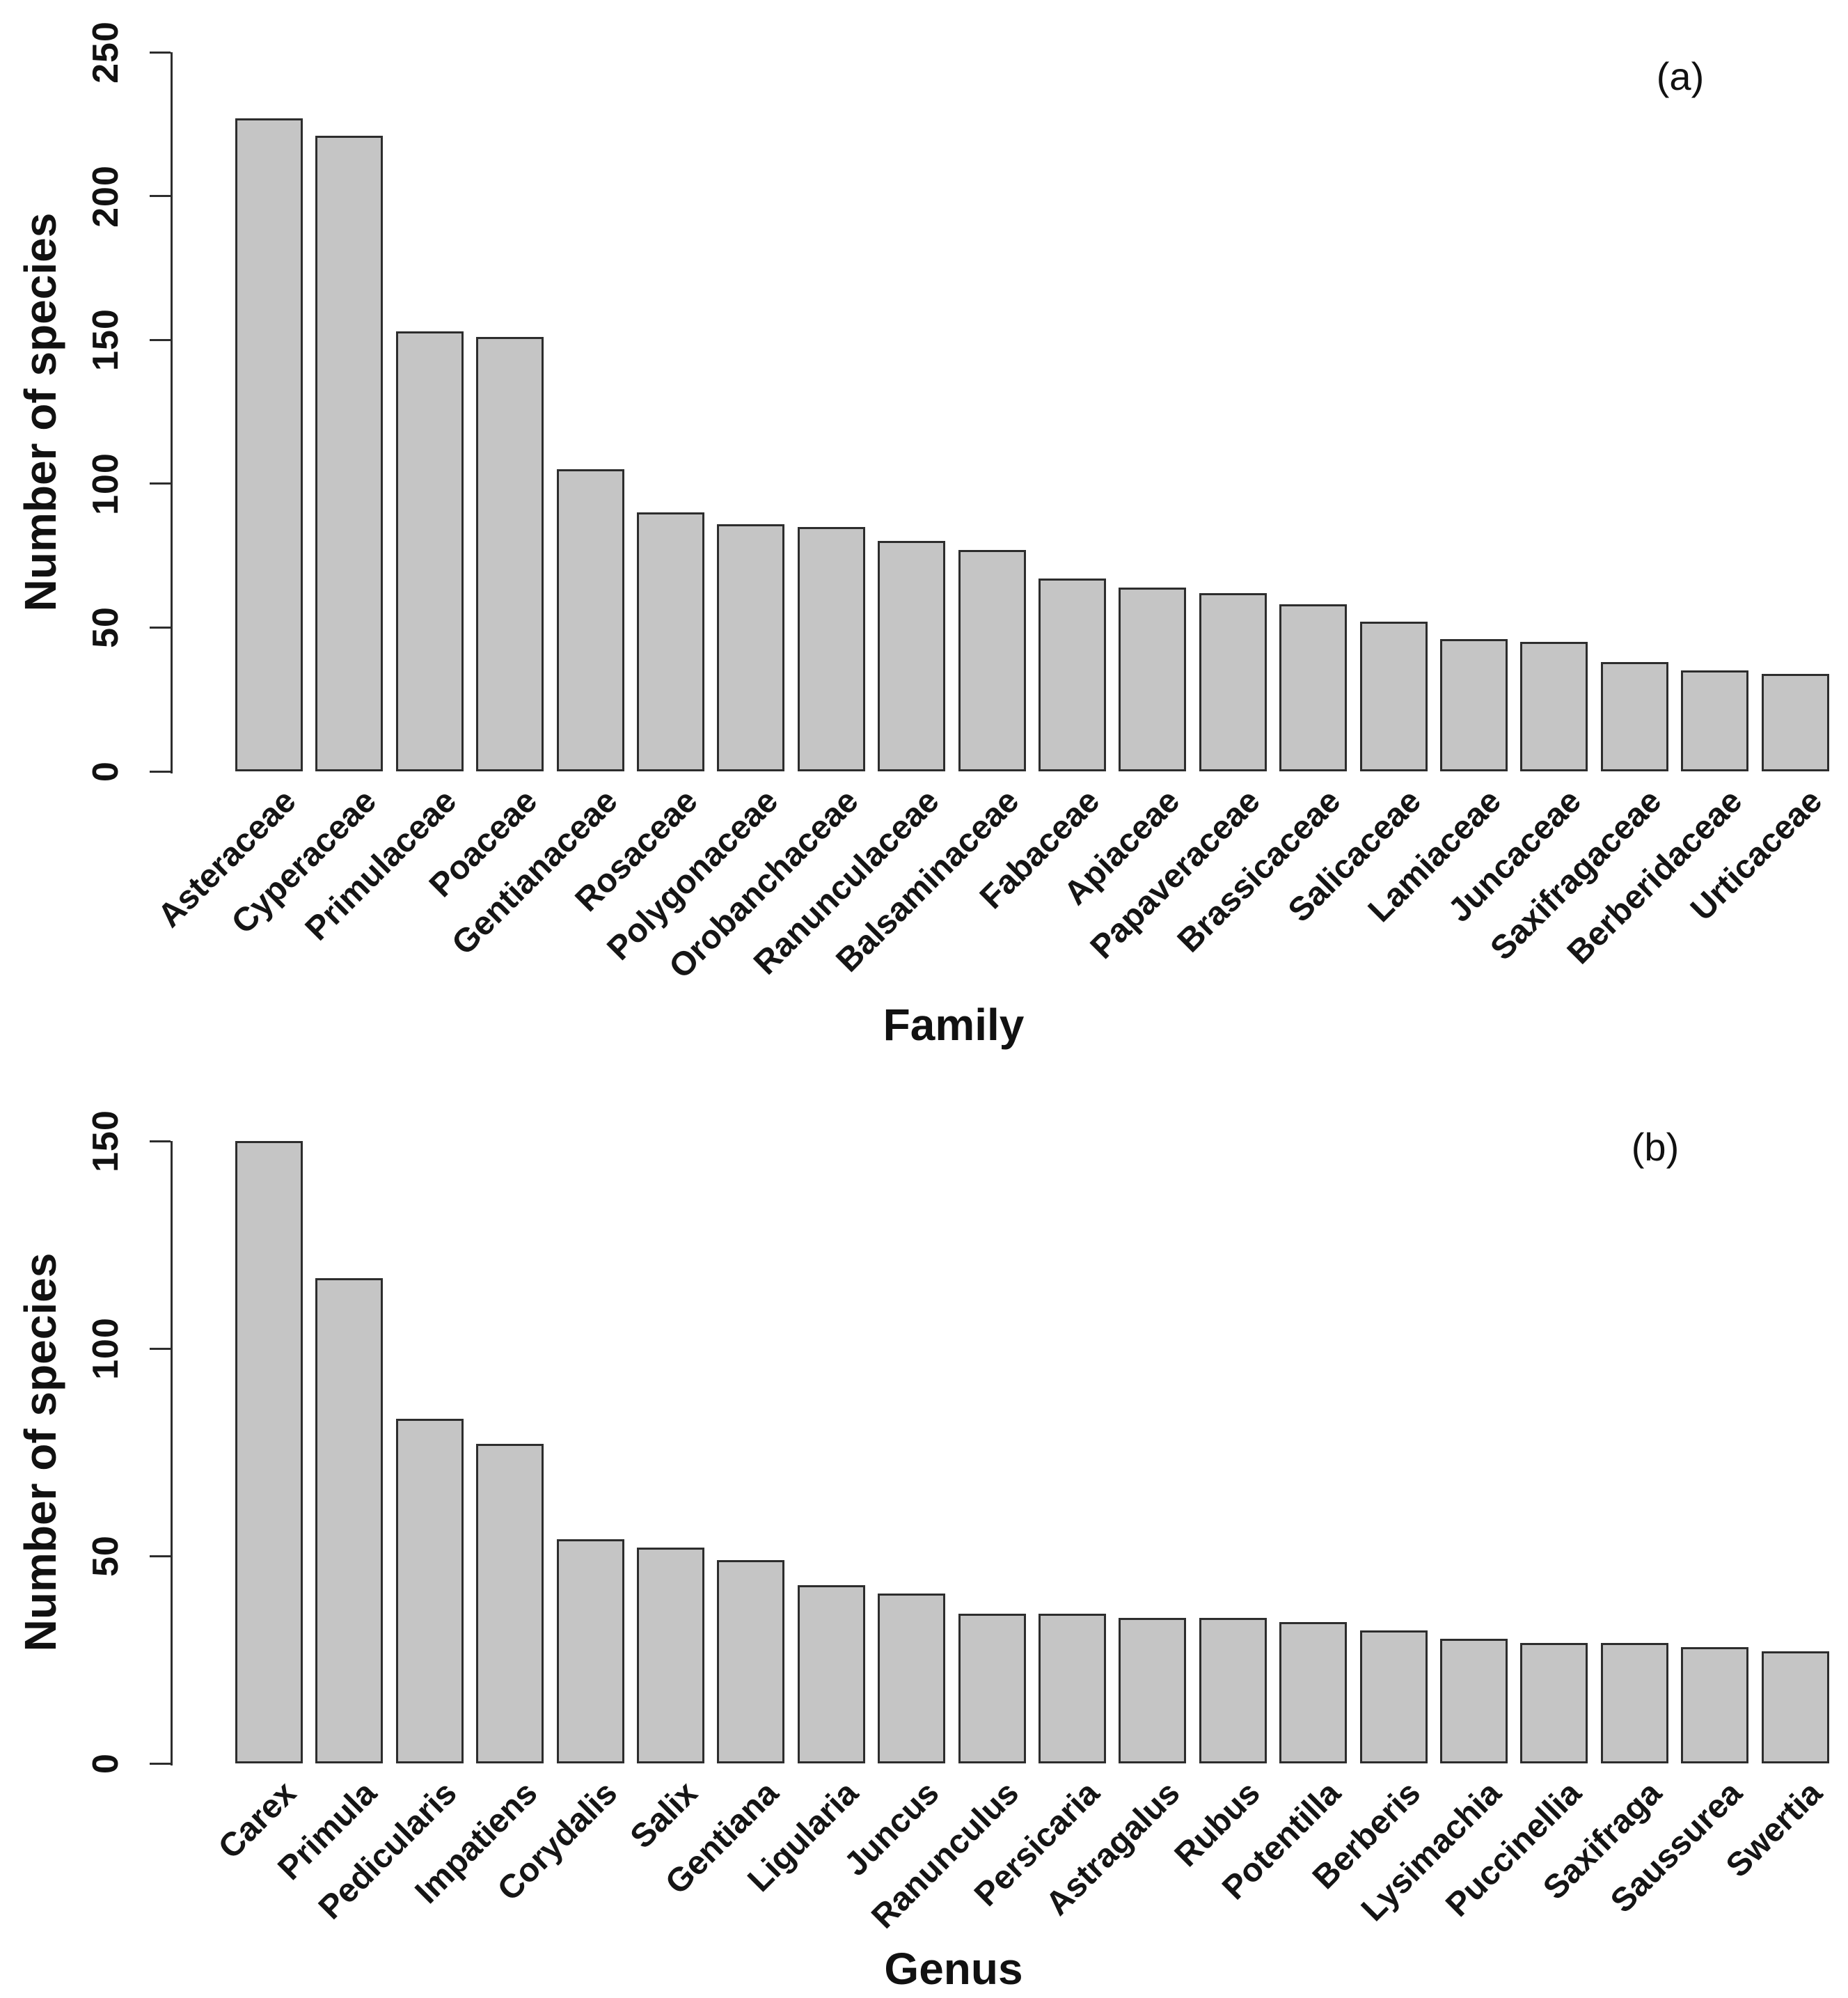 The image size is (1848, 1998). What do you see at coordinates (510, 554) in the screenshot?
I see `bar-poaceae` at bounding box center [510, 554].